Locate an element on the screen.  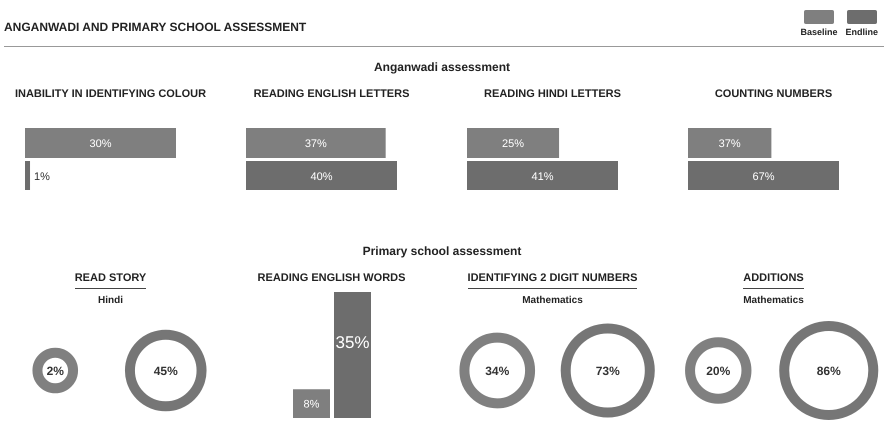
data-label: 86% is located at coordinates (829, 371).